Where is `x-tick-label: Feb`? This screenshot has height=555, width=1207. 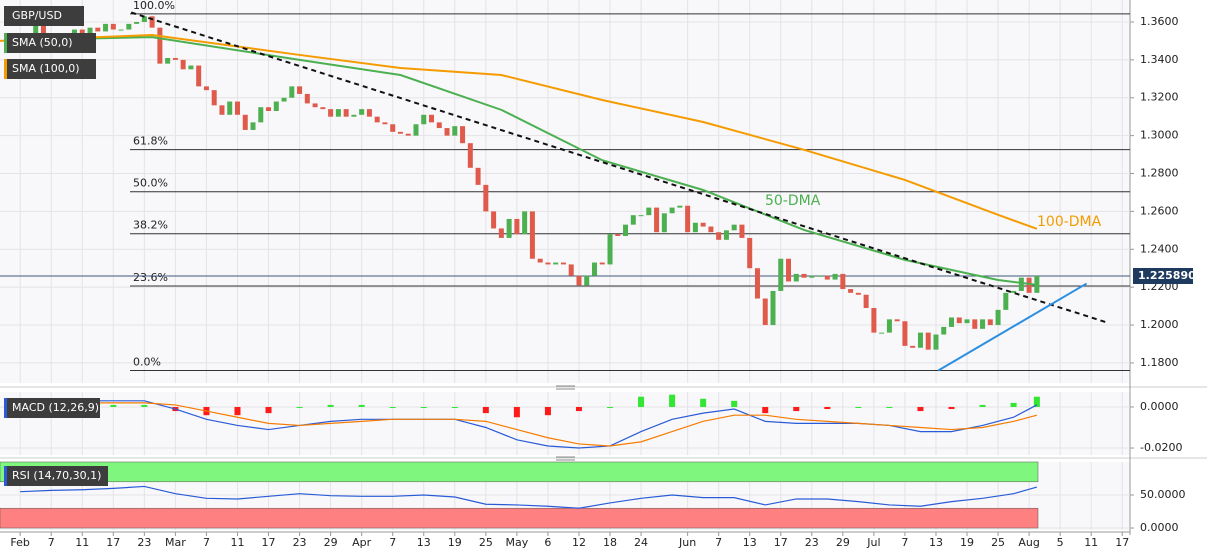 x-tick-label: Feb is located at coordinates (19, 542).